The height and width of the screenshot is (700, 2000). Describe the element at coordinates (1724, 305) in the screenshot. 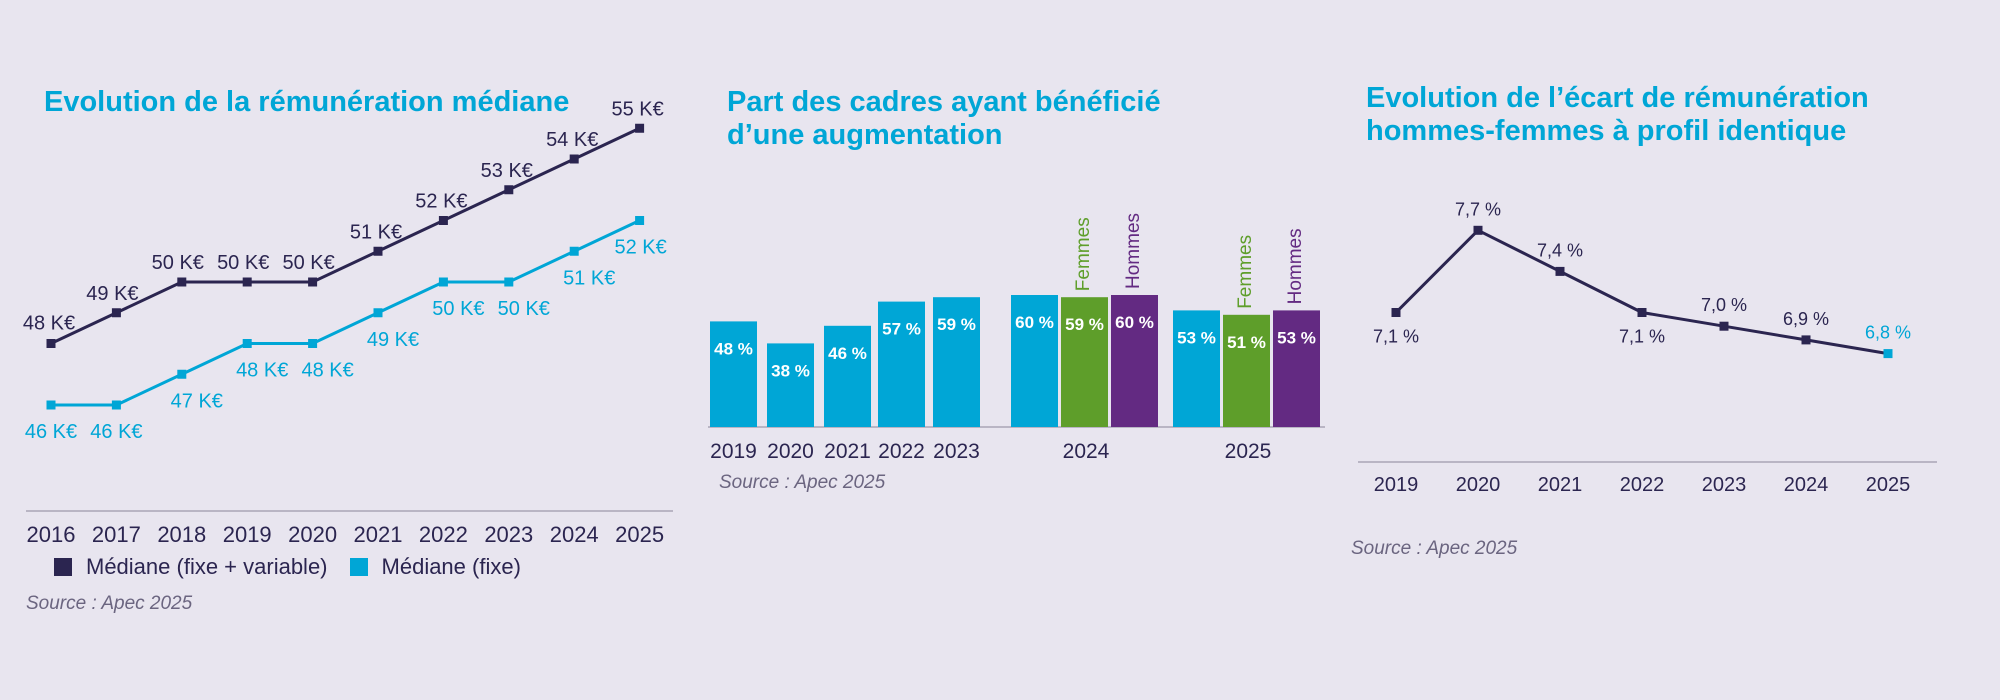

I see `data-label: 7,0 %` at that location.